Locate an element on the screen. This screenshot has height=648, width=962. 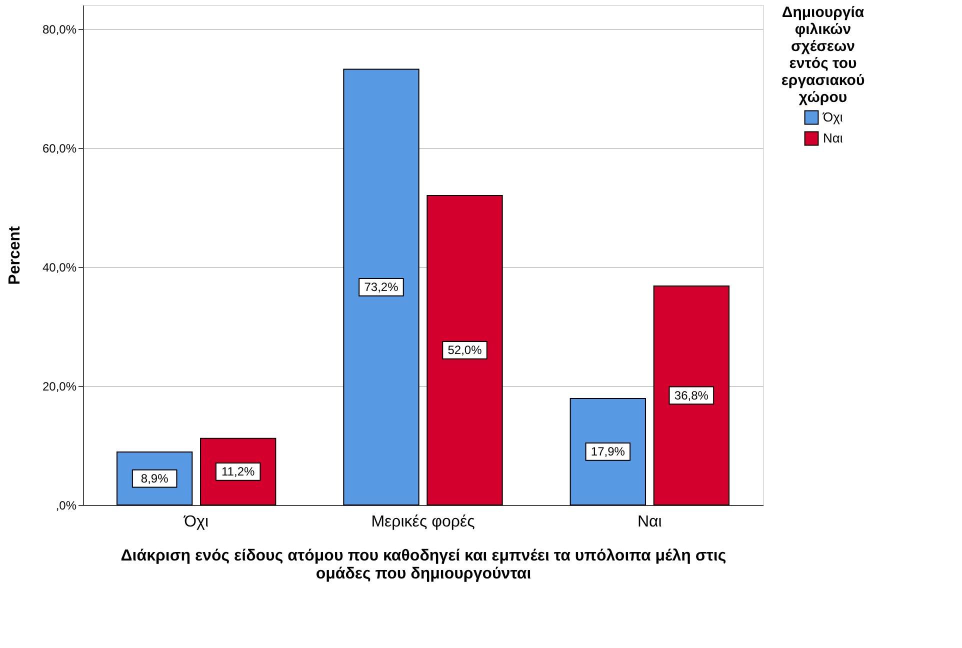
x-tick-label: Μερικές φορές is located at coordinates (423, 522).